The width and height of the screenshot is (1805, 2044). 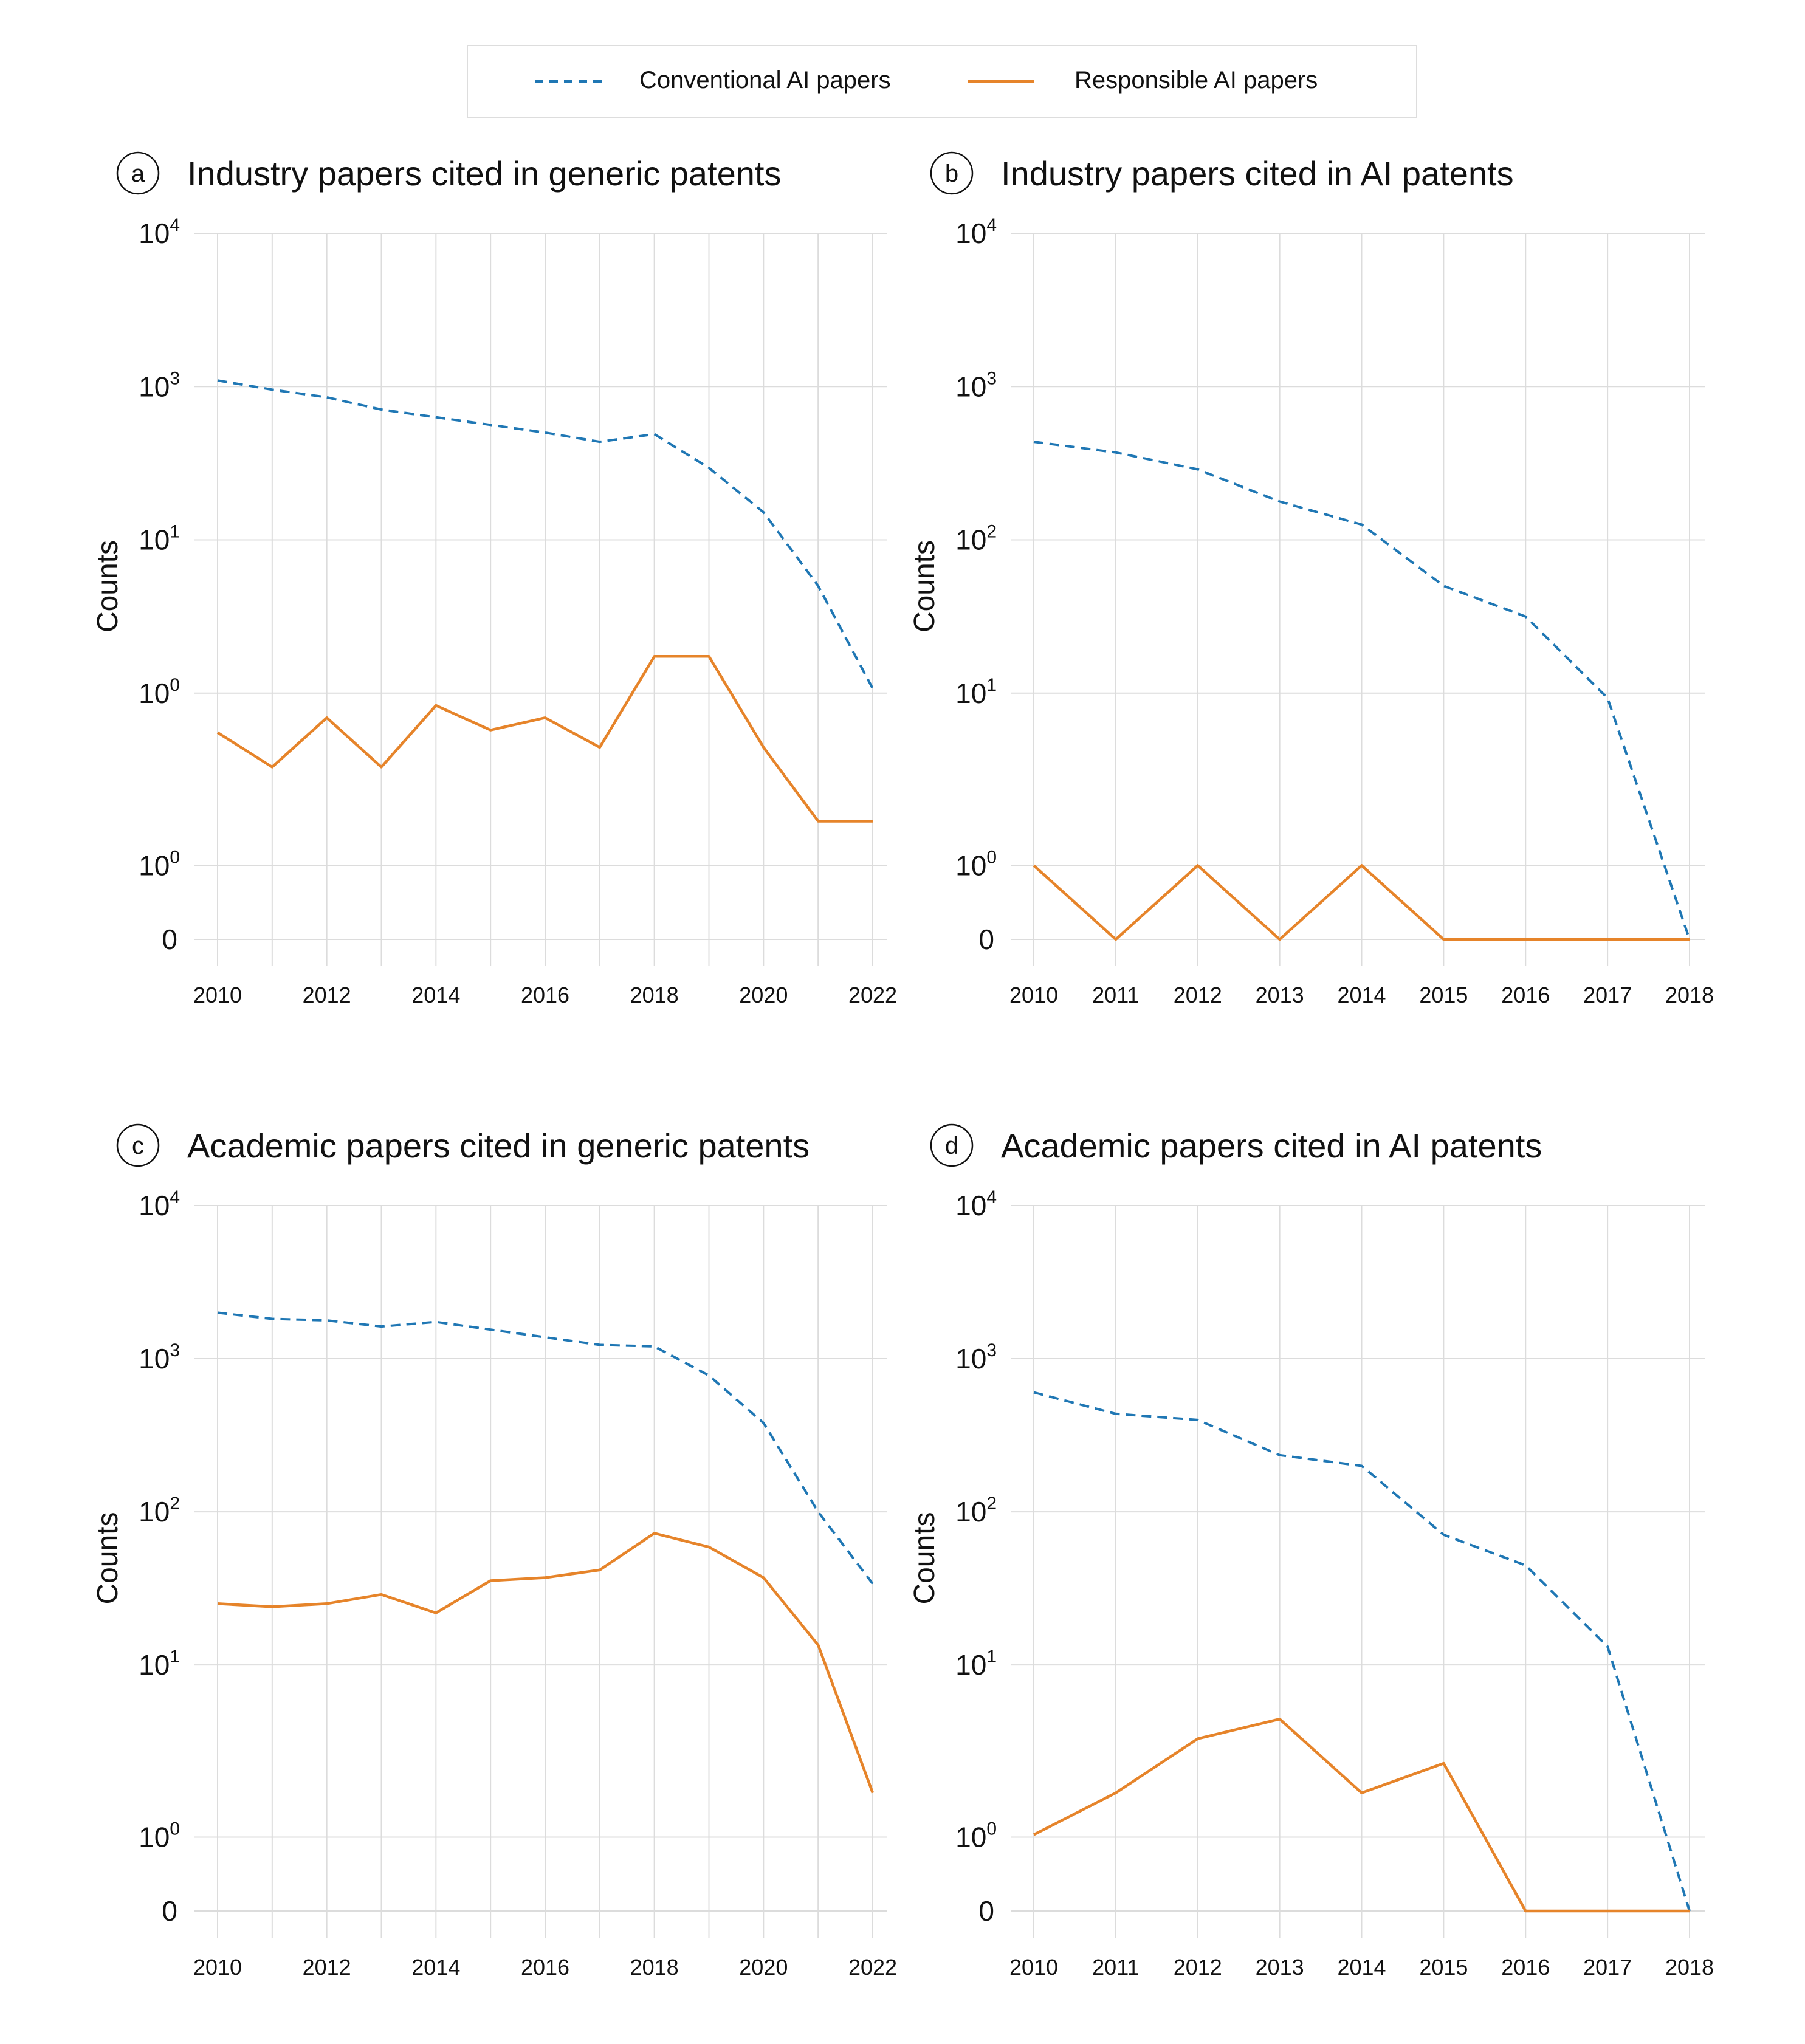 What do you see at coordinates (568, 82) in the screenshot?
I see `legend-conventional-swatch` at bounding box center [568, 82].